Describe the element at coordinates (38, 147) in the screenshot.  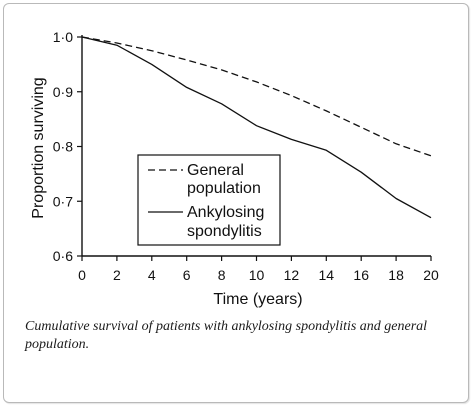
I see `y-axis-label: Proportion surviving` at that location.